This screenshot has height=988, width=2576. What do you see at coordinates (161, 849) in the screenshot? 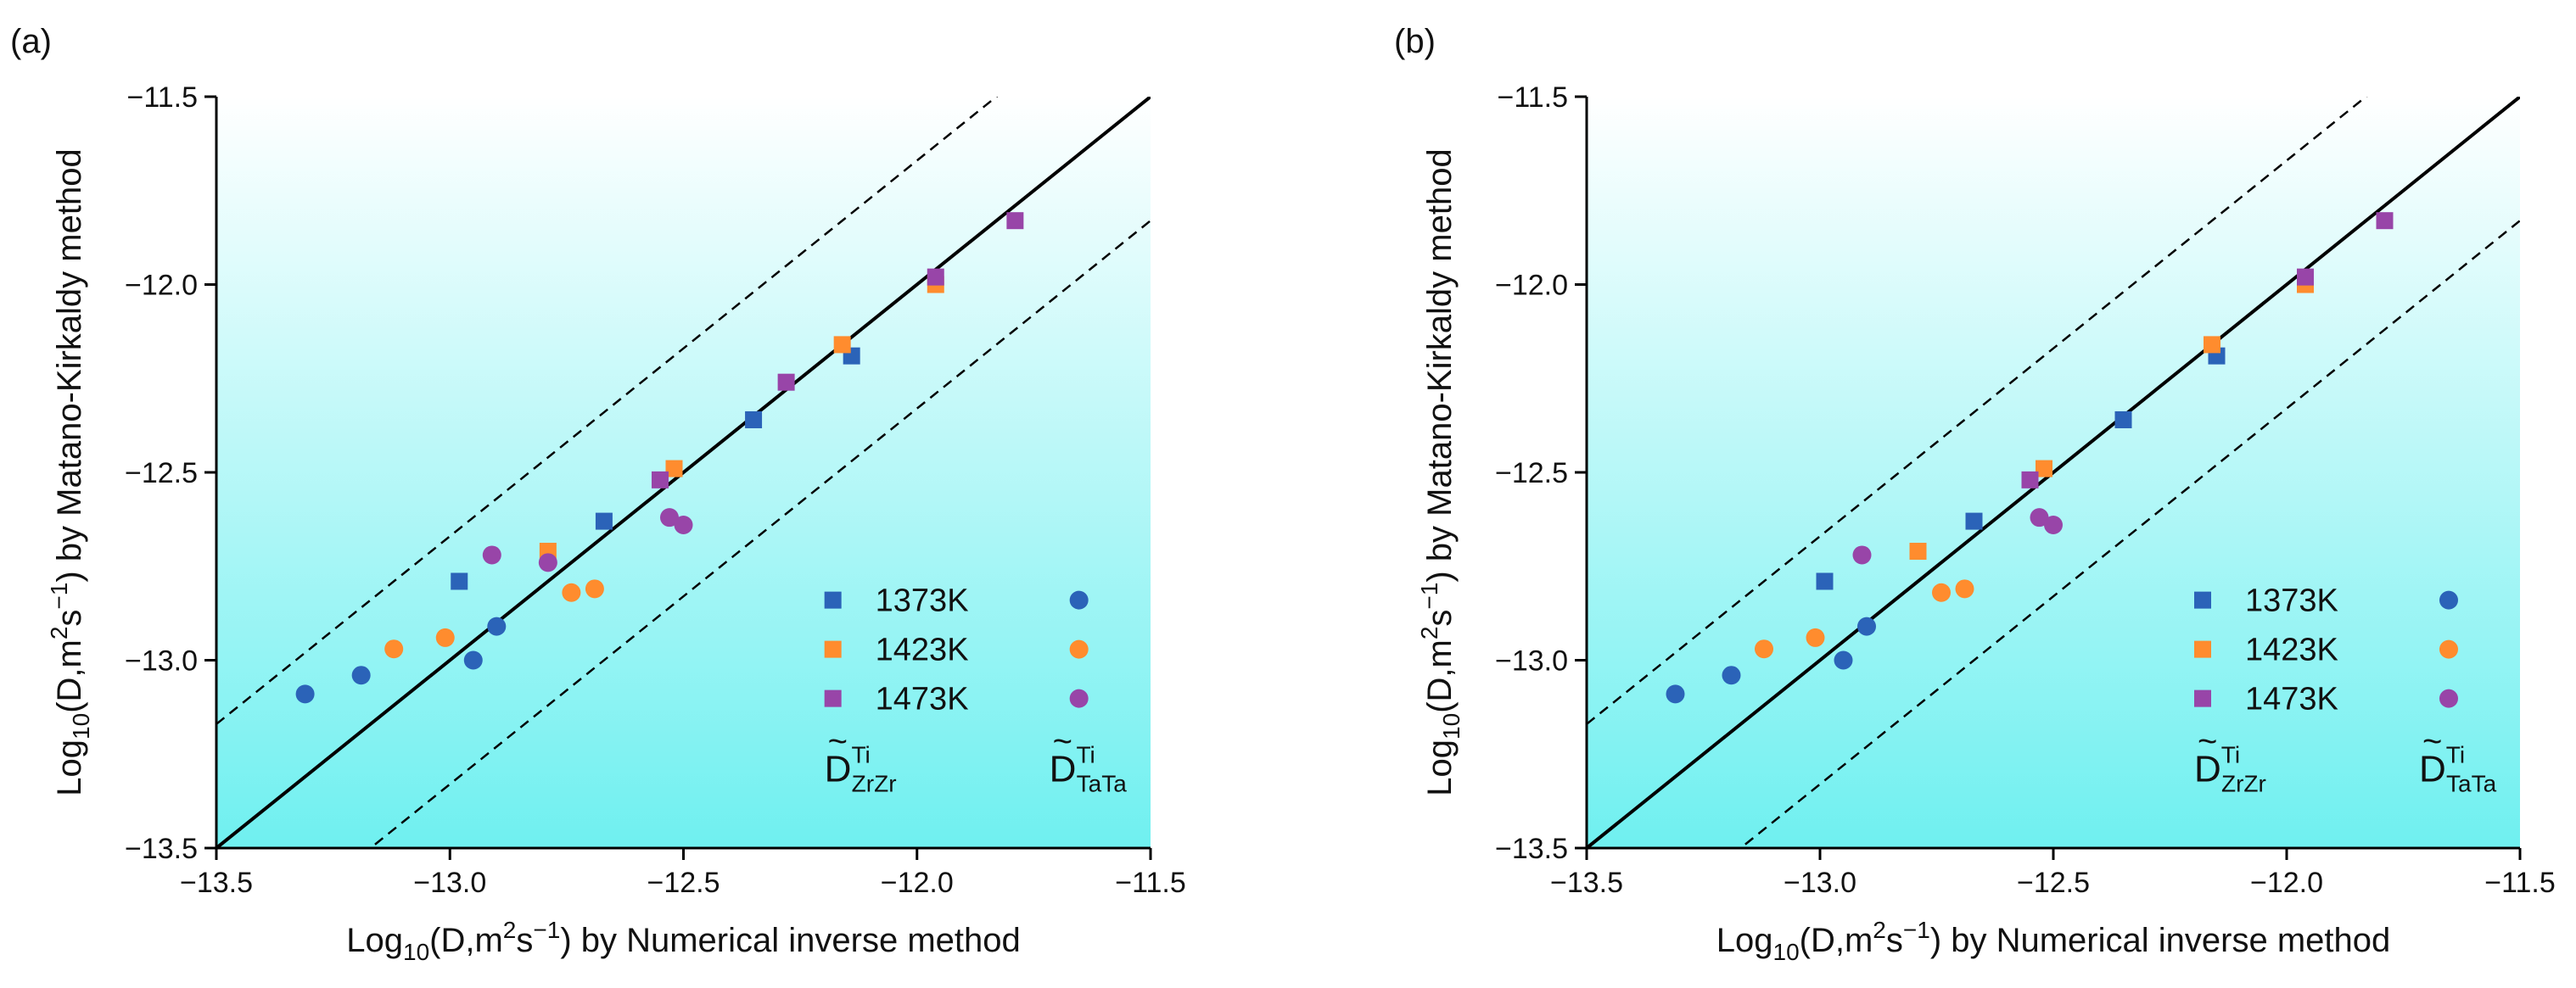
I see `y-tick-label: −13.5` at bounding box center [161, 849].